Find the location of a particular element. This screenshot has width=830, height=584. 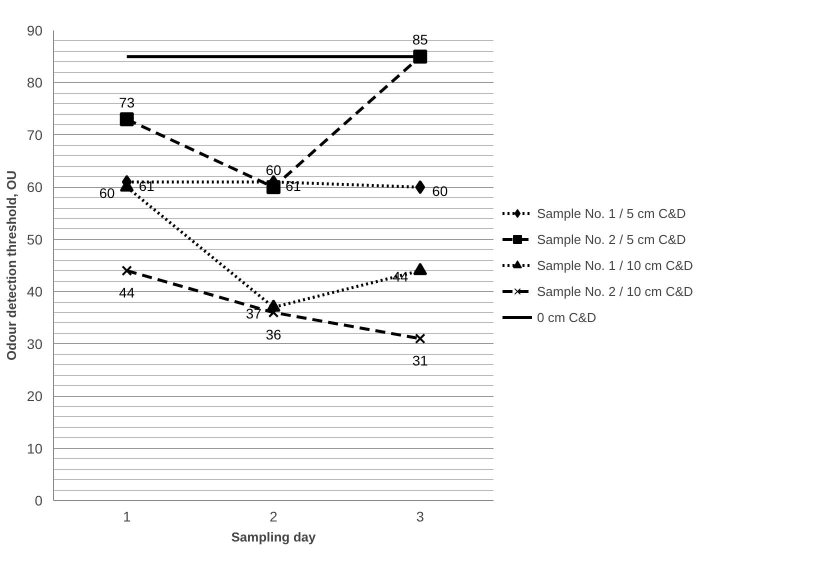

legend-label: Sample No. 1 / 10 cm C&D is located at coordinates (615, 265).